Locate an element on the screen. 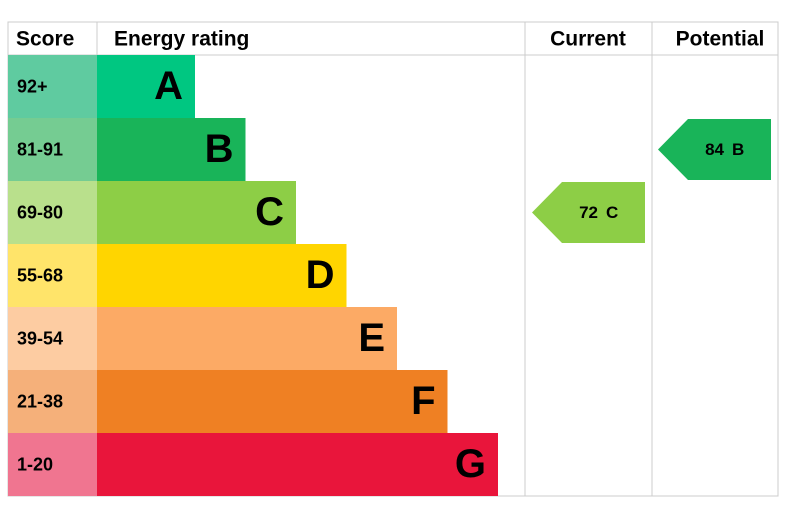 This screenshot has width=786, height=505. score-label: 69-80 is located at coordinates (40, 212).